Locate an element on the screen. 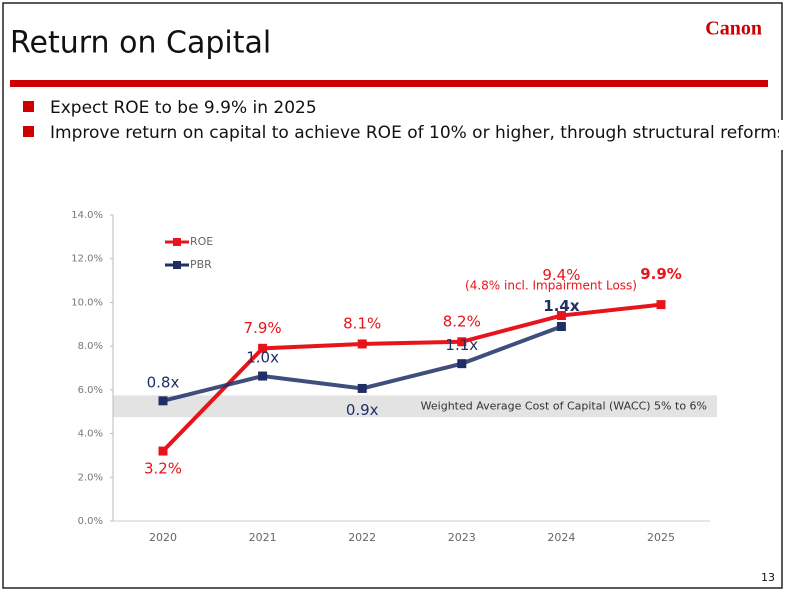 This screenshot has width=785, height=594. clip-mask is located at coordinates (782, 135).